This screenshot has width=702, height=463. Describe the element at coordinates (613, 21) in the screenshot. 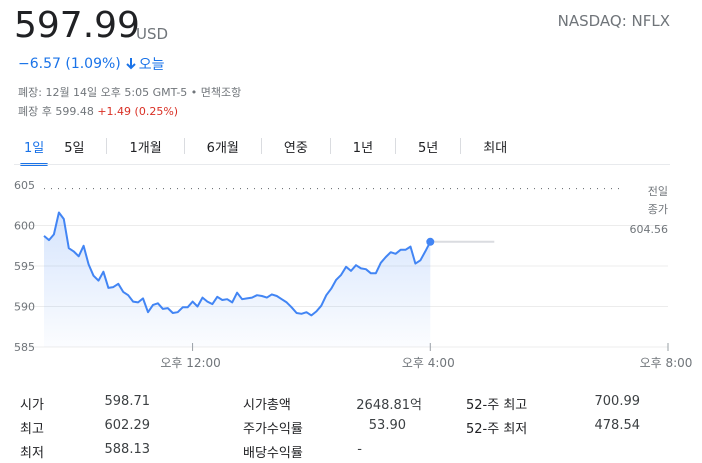

I see `exchange-ticker: NASDAQ: NFLX` at that location.